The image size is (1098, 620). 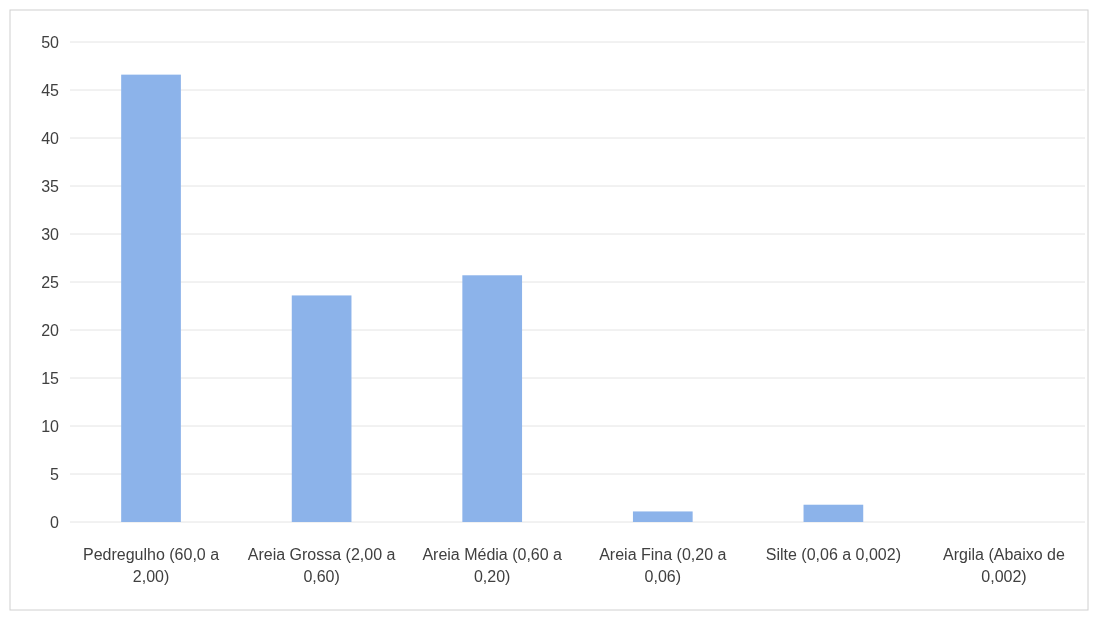 I want to click on y-tick-label: 35, so click(x=50, y=186).